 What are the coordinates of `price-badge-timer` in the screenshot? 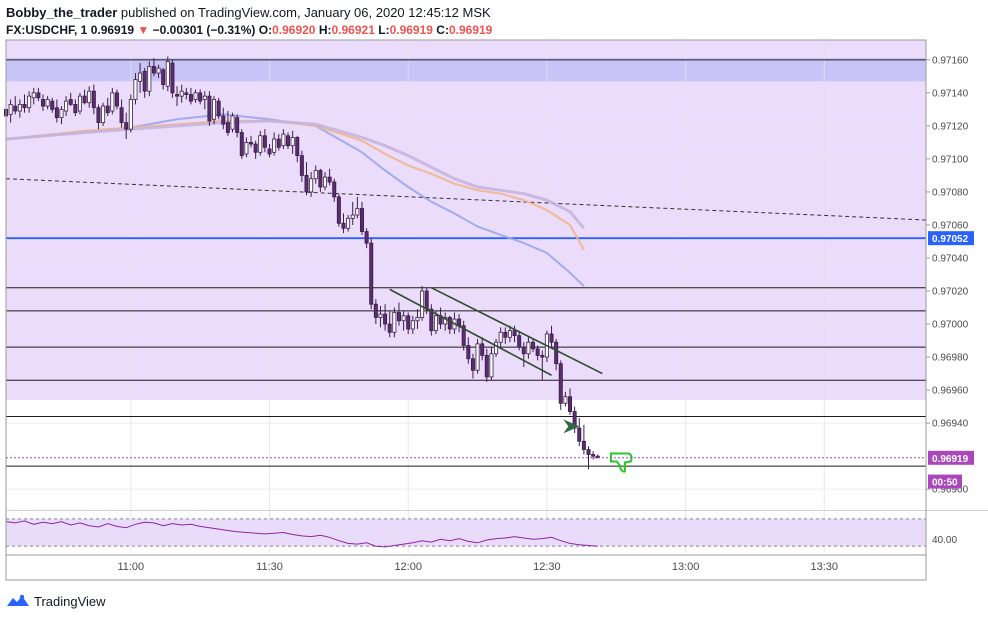 It's located at (945, 481).